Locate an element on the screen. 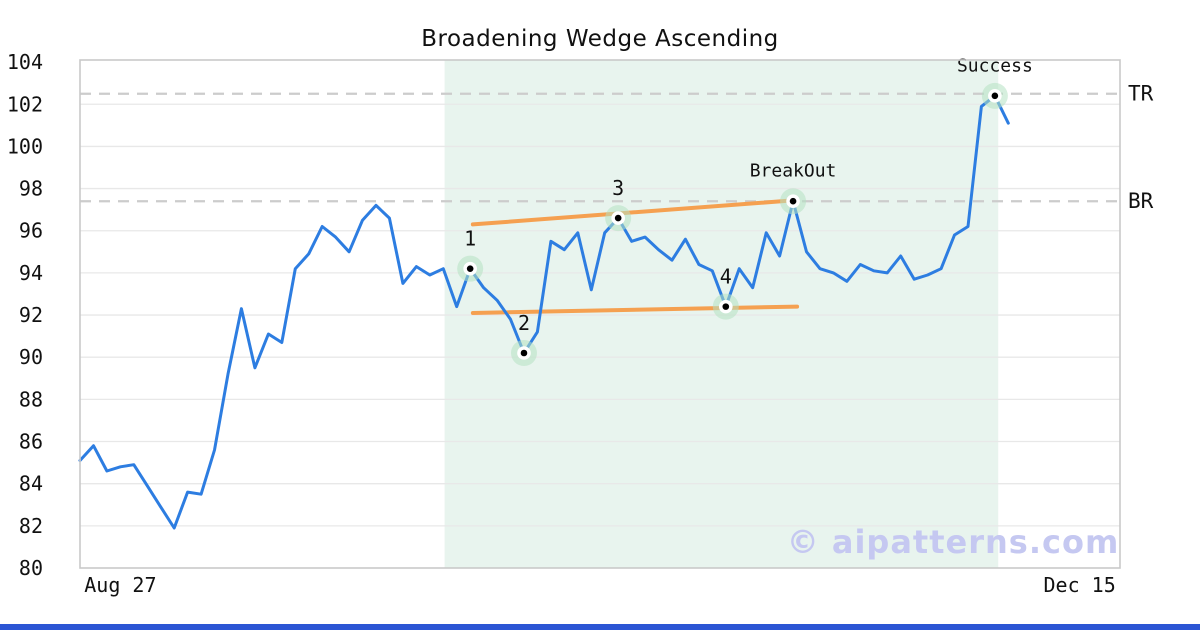 The image size is (1200, 630). y-tick-label: 96 is located at coordinates (31, 231).